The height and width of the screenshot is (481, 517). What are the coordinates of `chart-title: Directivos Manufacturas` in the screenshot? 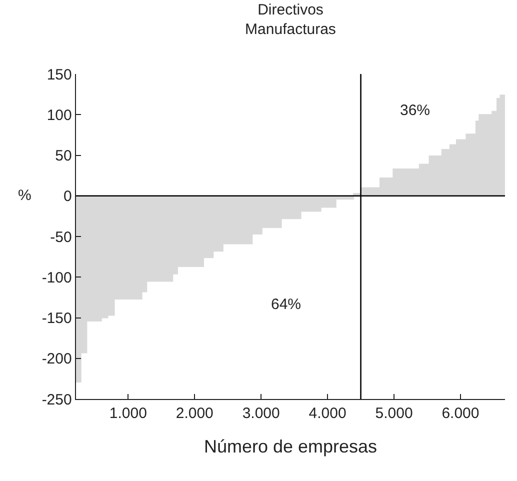 It's located at (290, 19).